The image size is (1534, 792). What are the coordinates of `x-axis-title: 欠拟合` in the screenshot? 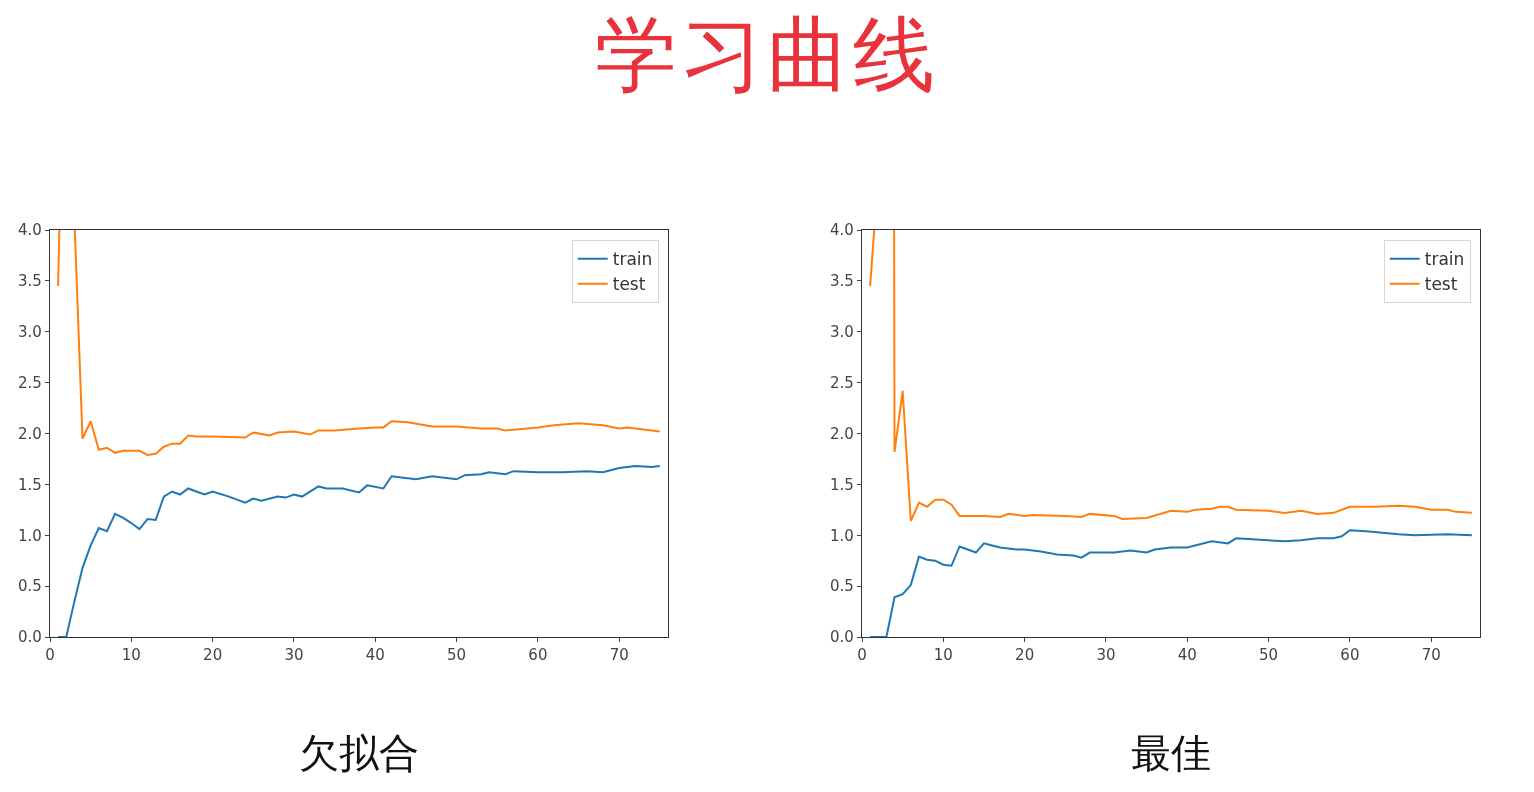 It's located at (359, 752).